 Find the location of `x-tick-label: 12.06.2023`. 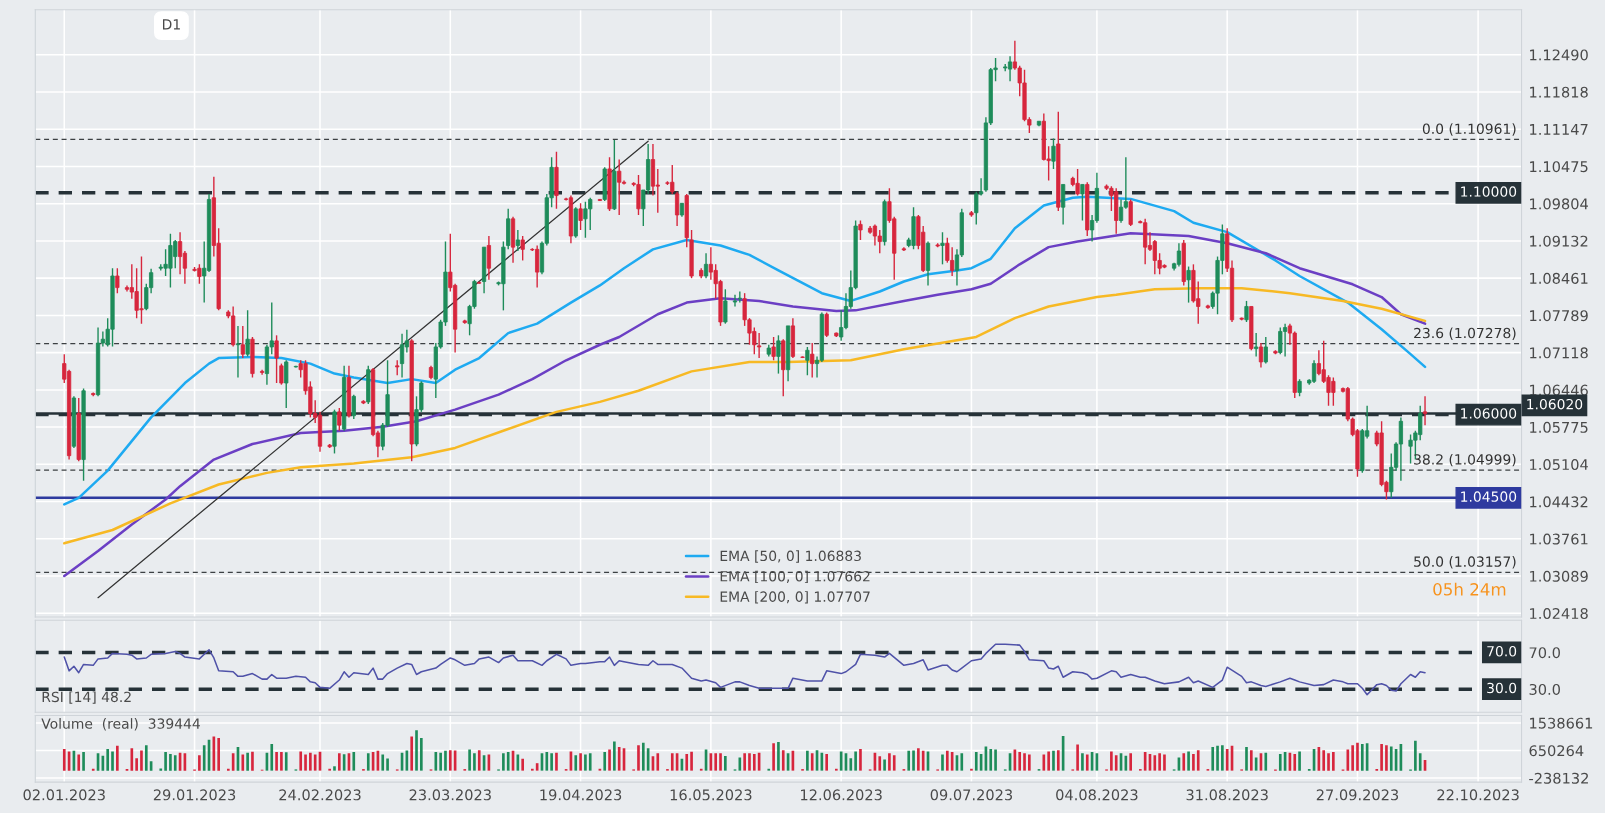

x-tick-label: 12.06.2023 is located at coordinates (841, 795).